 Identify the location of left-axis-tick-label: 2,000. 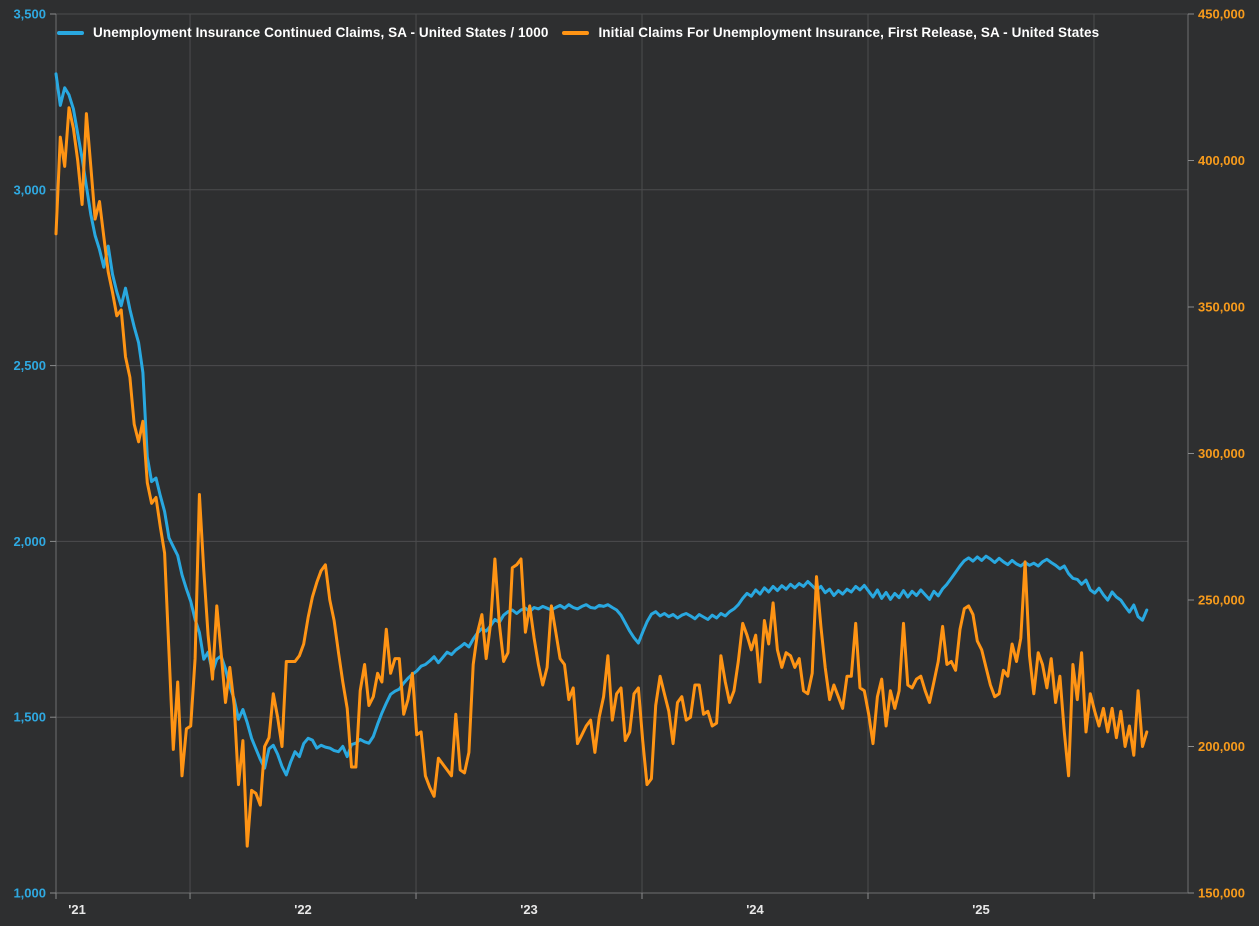
(29, 541).